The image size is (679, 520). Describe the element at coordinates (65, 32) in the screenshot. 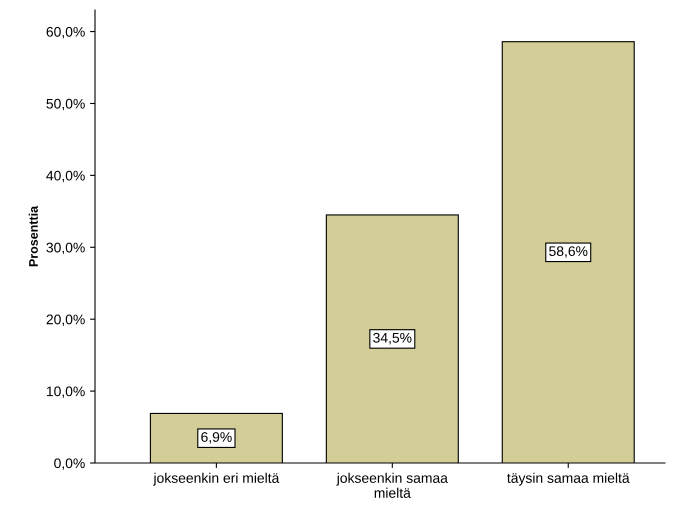

I see `y-tick-label: 60,0%` at that location.